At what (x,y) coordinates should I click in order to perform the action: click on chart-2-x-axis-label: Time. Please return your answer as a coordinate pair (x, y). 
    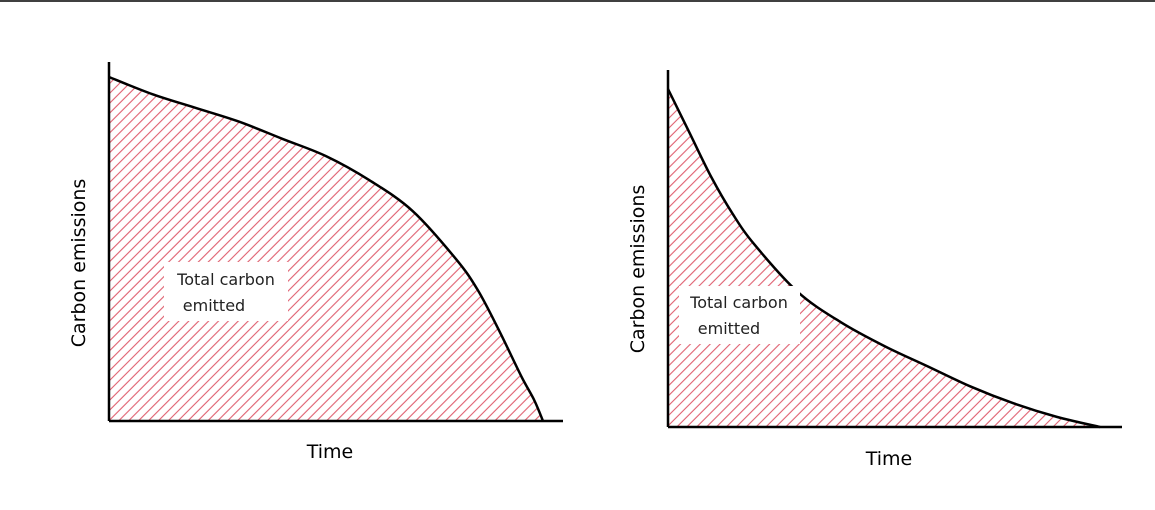
    Looking at the image, I should click on (889, 459).